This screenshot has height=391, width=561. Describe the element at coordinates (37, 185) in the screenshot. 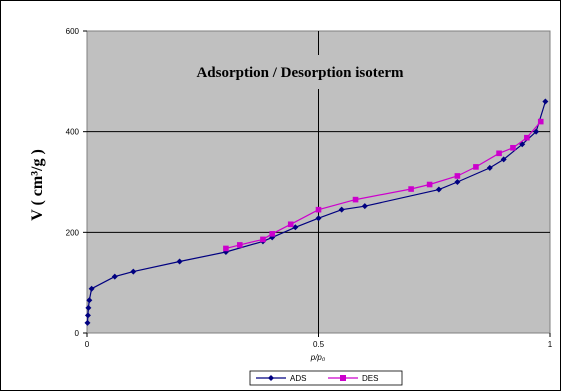

I see `y-axis-label: V ( cm³/g )` at that location.